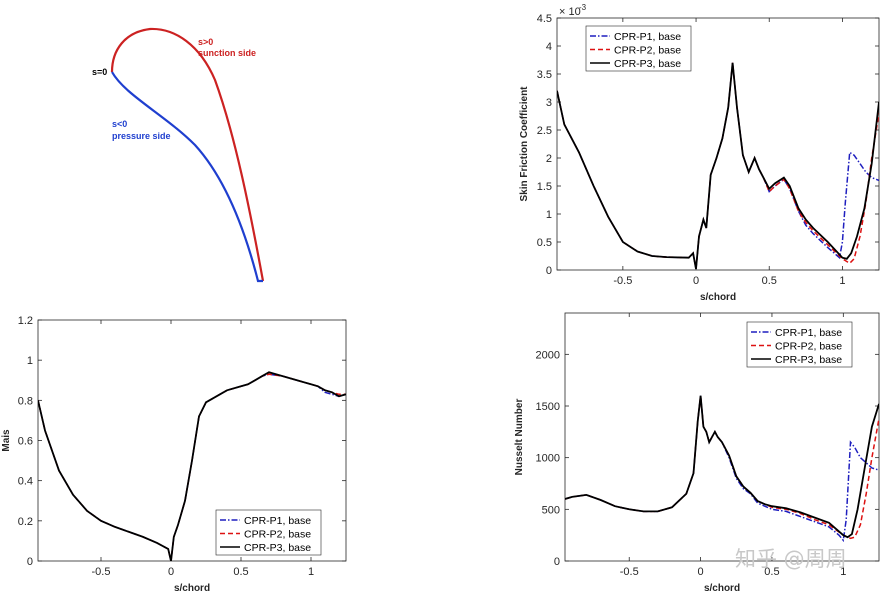 The image size is (882, 595). I want to click on y-tick-label: 3, so click(549, 103).